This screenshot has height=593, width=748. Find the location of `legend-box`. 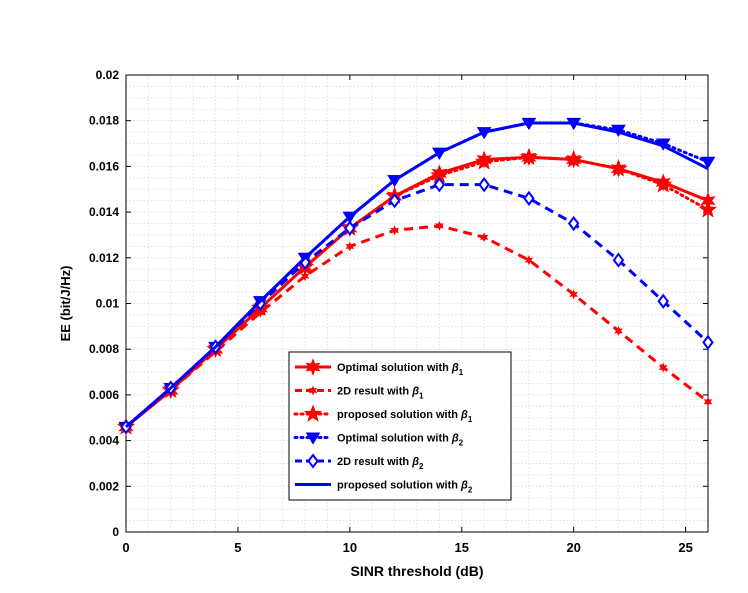

legend-box is located at coordinates (400, 426).